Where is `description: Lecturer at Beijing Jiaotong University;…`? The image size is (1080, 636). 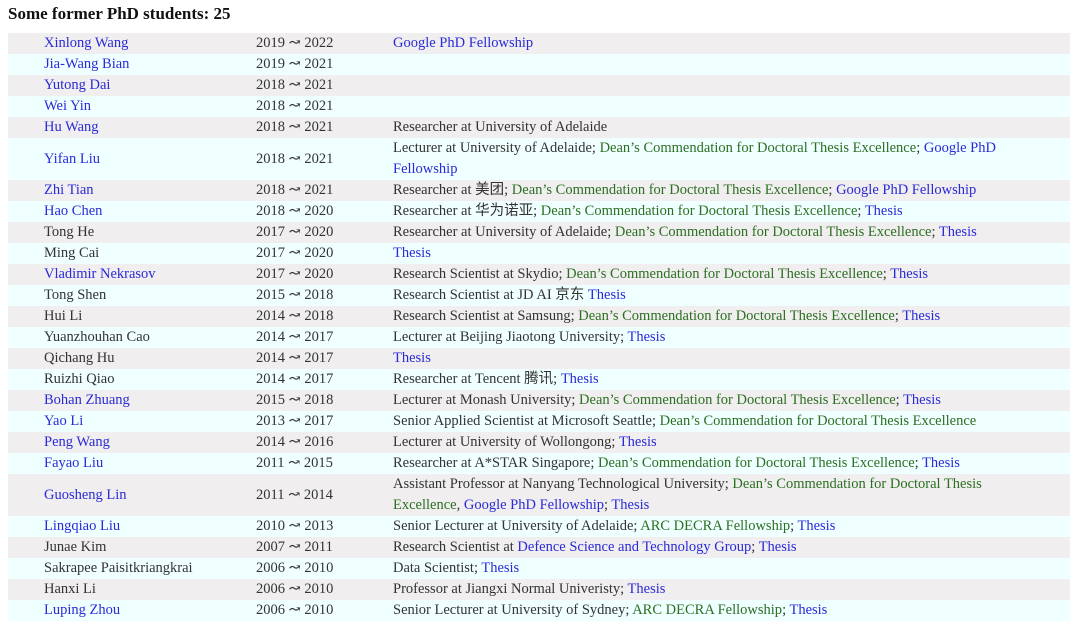
description: Lecturer at Beijing Jiaotong University;… is located at coordinates (731, 337).